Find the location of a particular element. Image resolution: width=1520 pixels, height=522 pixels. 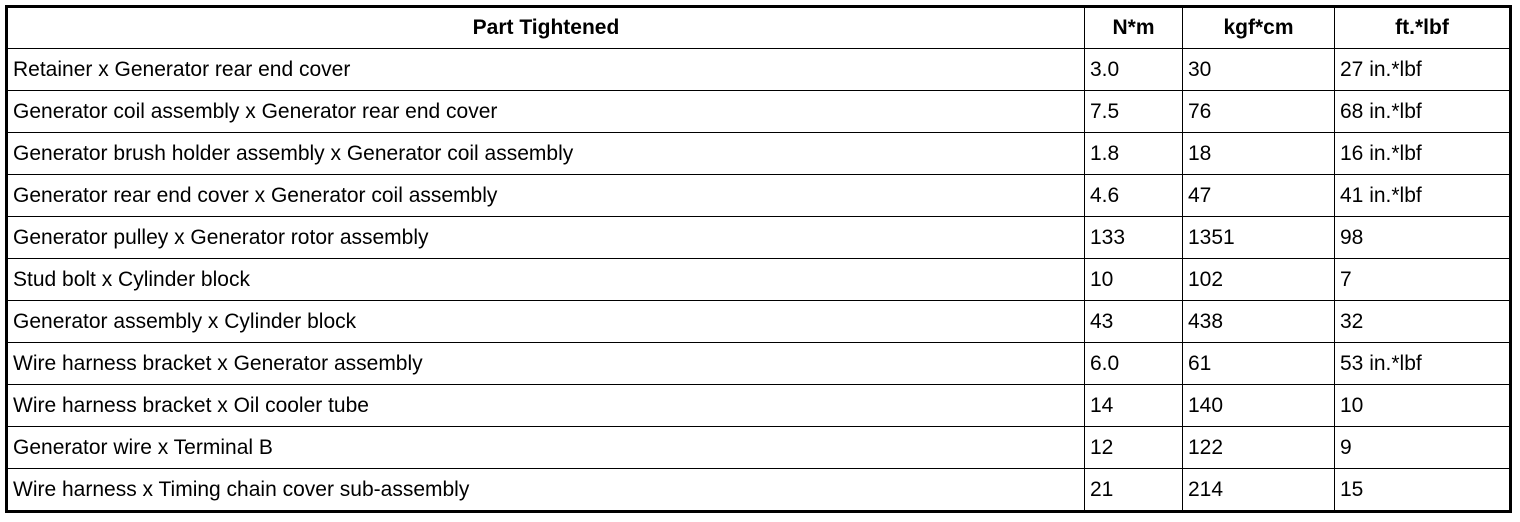

cell-kgfcm: 122 is located at coordinates (1258, 447).